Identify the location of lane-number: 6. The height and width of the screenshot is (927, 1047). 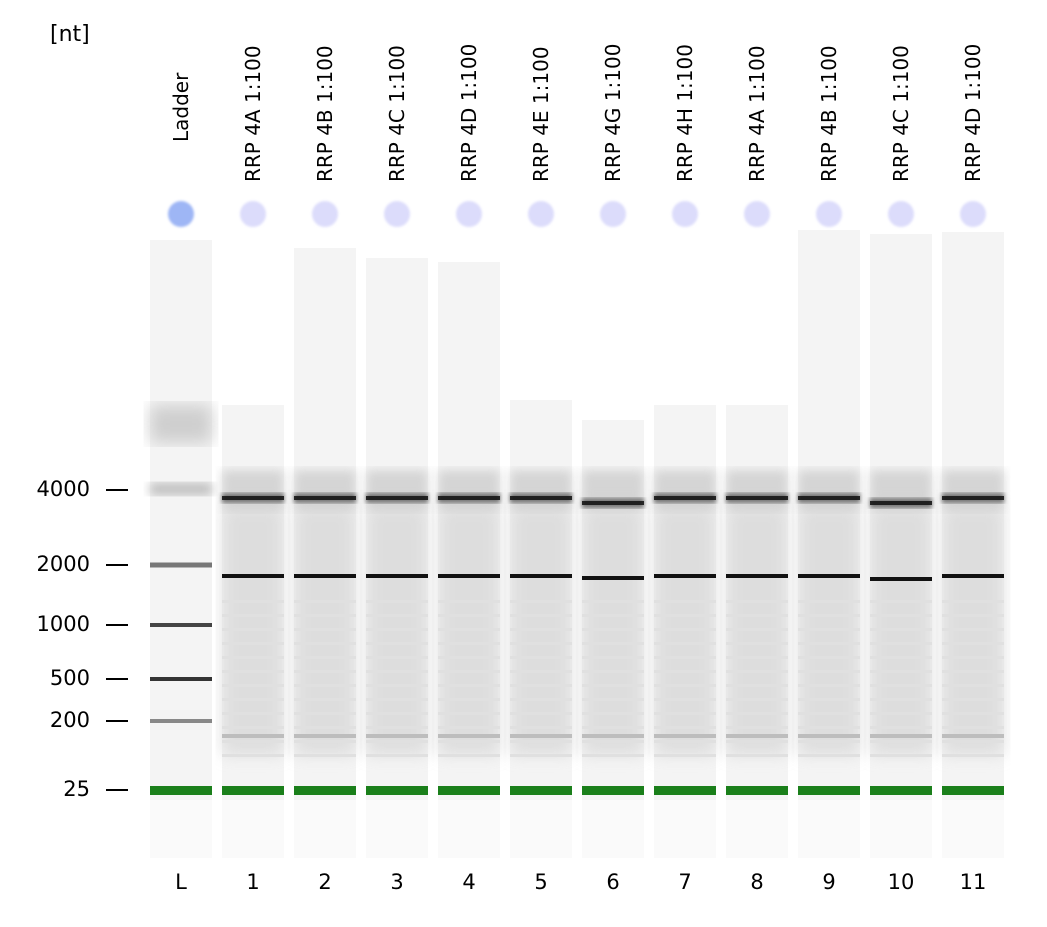
(613, 882).